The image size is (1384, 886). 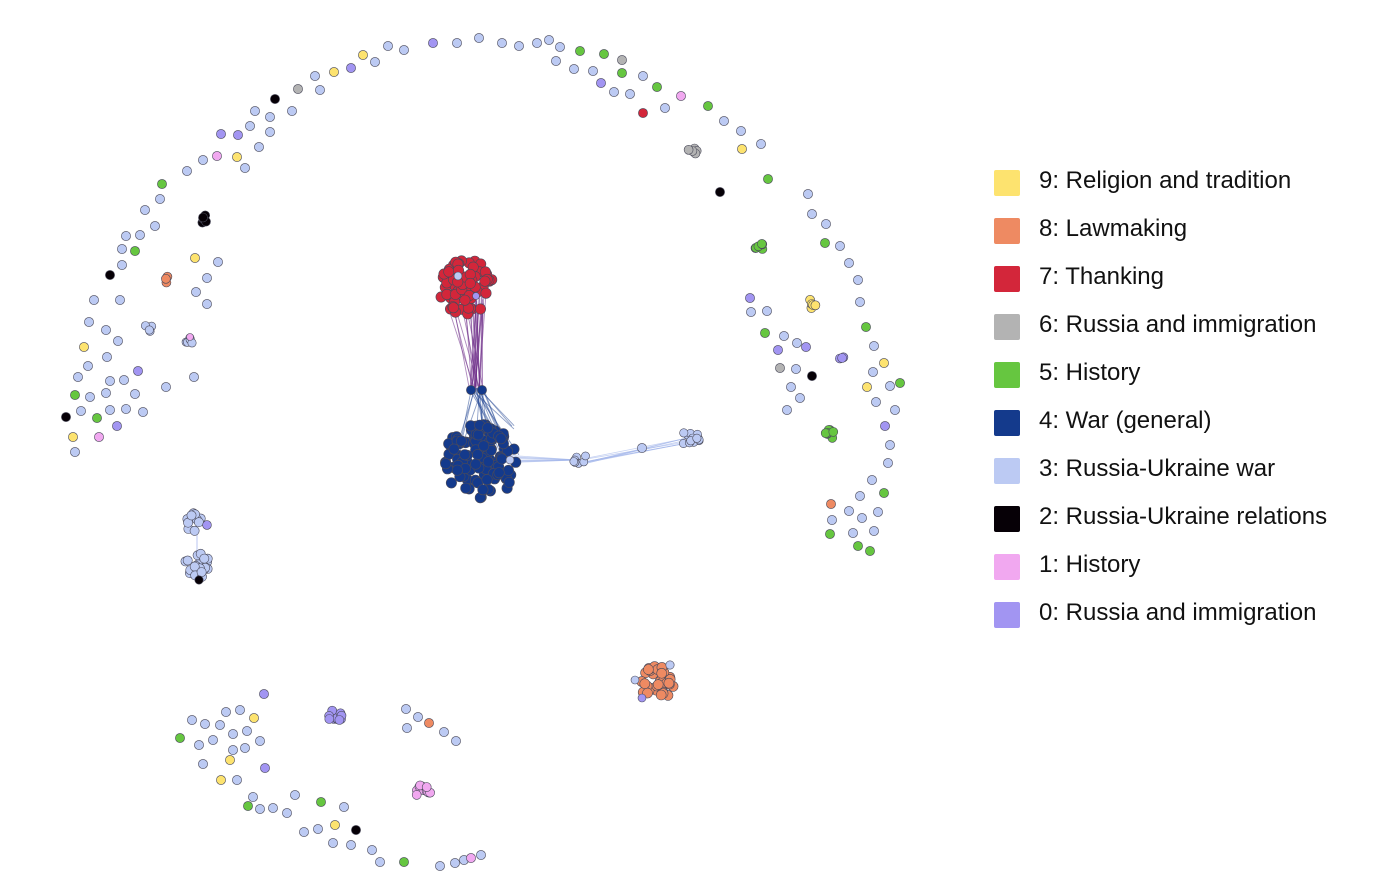 I want to click on legend-label-topic-9: 9: Religion and tradition, so click(x=1165, y=180).